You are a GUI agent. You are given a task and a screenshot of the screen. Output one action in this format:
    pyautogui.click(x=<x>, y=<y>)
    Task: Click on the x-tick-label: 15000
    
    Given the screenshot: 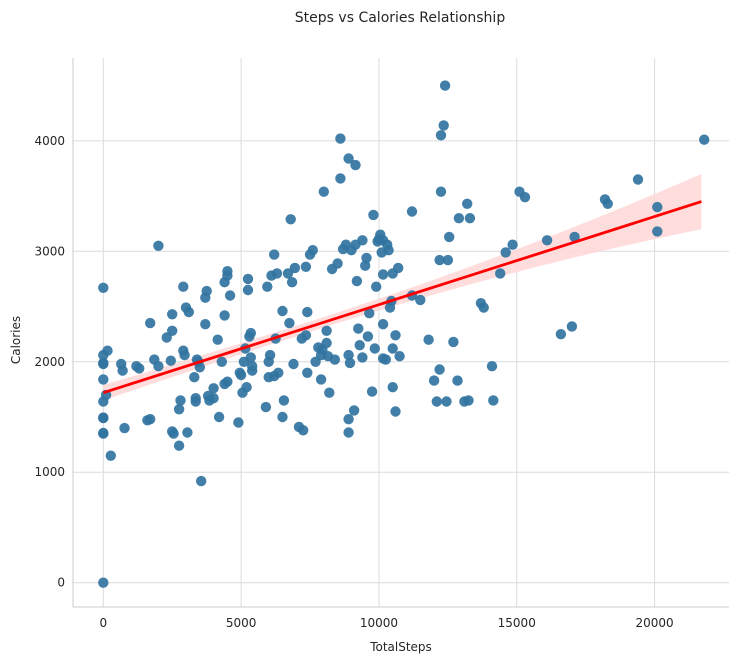 What is the action you would take?
    pyautogui.click(x=517, y=623)
    